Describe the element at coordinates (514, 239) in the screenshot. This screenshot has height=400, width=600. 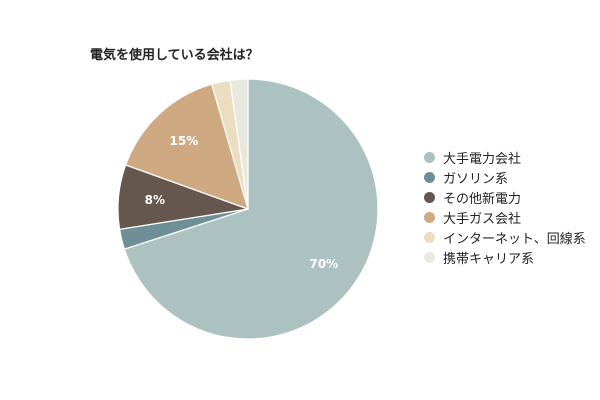
I see `legend-label: インターネット、回線系` at that location.